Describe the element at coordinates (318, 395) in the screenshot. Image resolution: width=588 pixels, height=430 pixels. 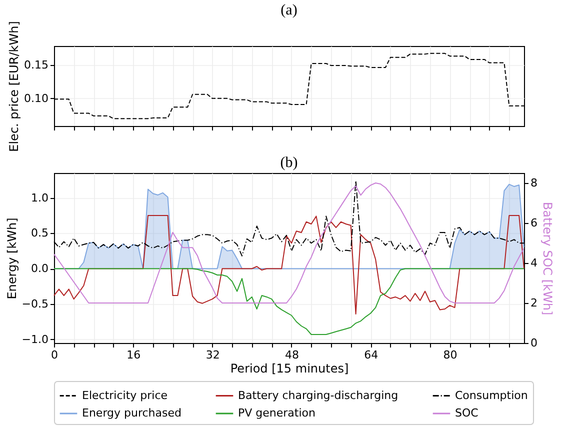
I see `legend-label: Battery charging-discharging` at that location.